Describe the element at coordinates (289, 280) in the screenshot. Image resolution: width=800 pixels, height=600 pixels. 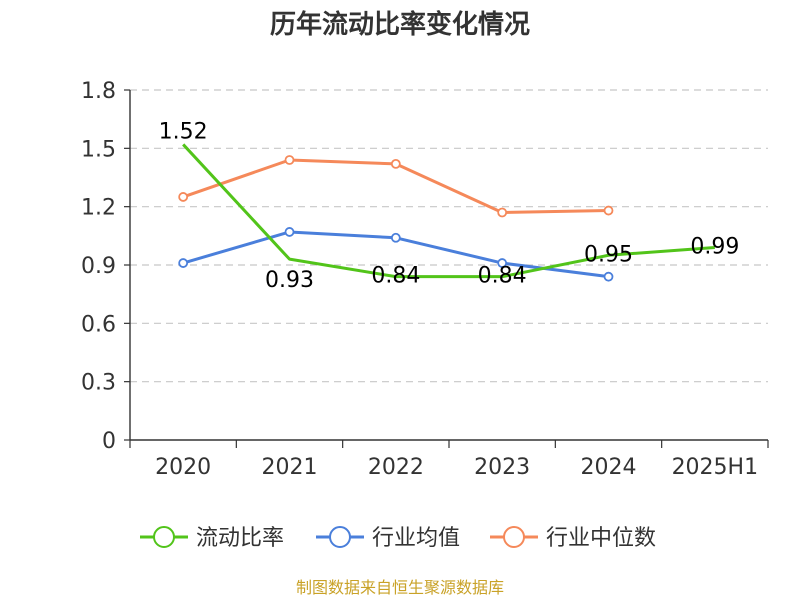
I see `data-label: 0.93` at that location.